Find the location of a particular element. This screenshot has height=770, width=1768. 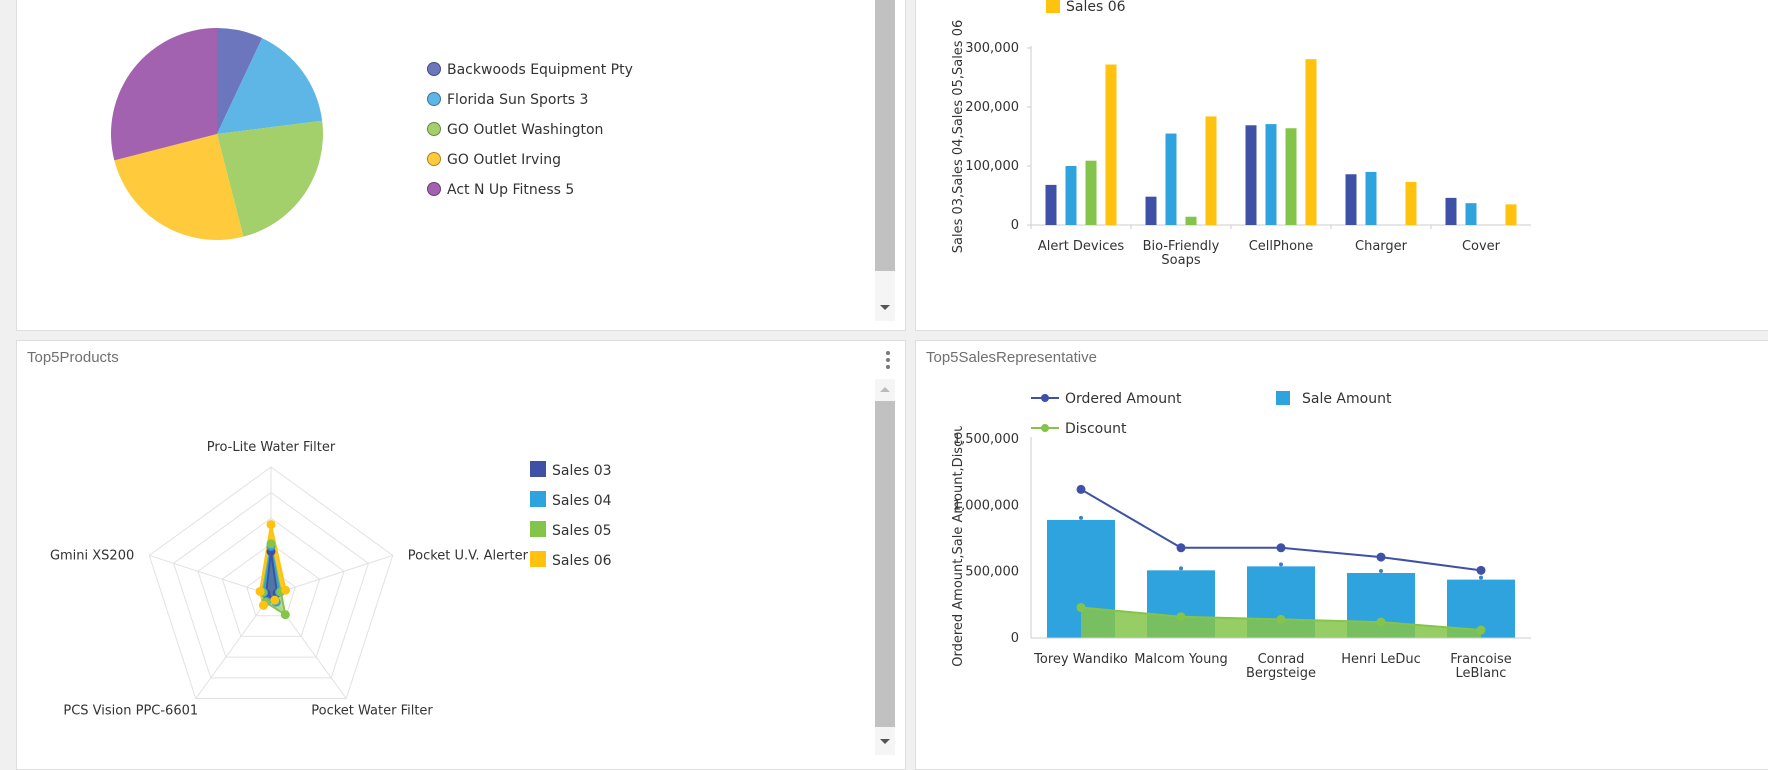

legend-item-backwoods-equipment-pty: Backwoods Equipment Pty is located at coordinates (530, 70).